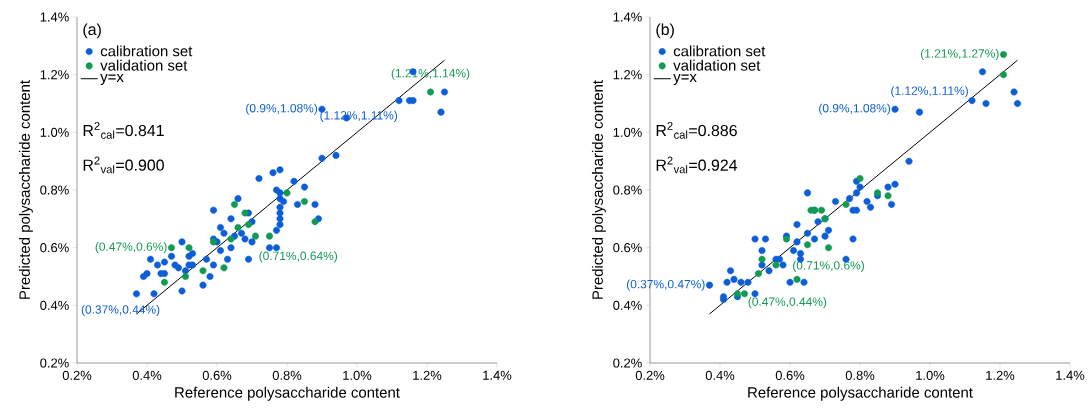  Describe the element at coordinates (787, 303) in the screenshot. I see `annotation: (0.47%,0.44%)` at that location.